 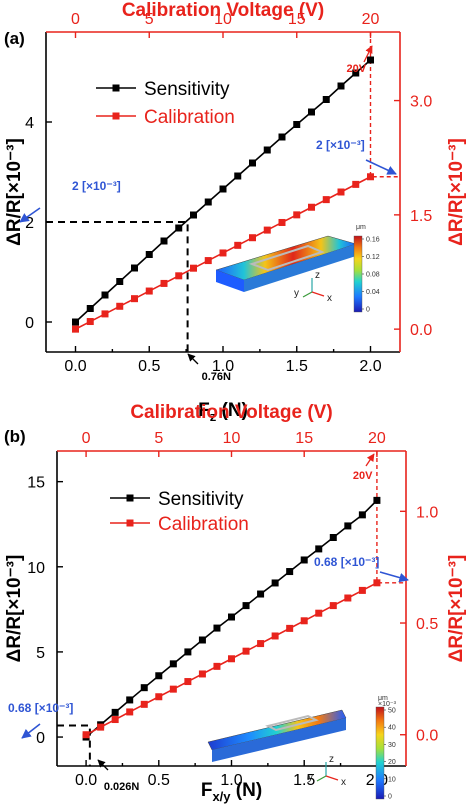 What do you see at coordinates (15, 436) in the screenshot?
I see `panel-label: (b)` at bounding box center [15, 436].